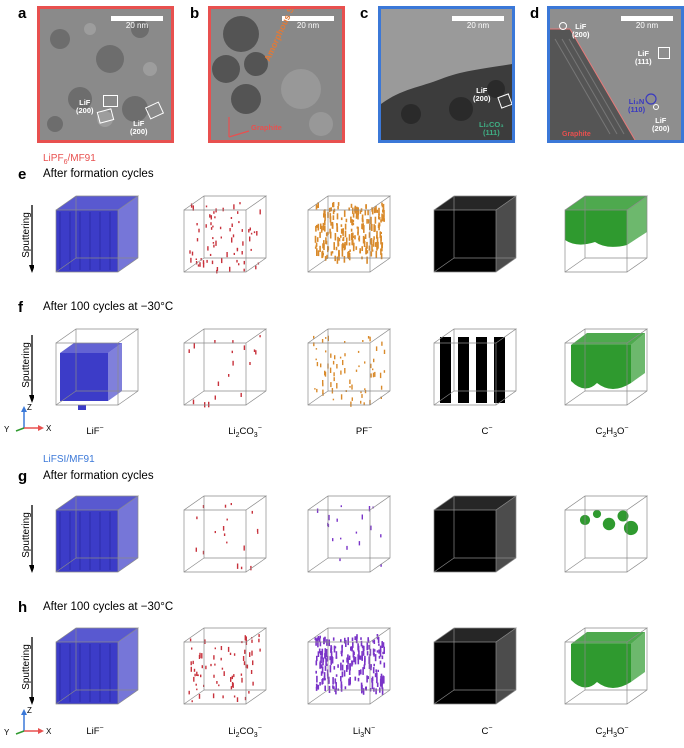 This screenshot has width=684, height=748. I want to click on electrolyte-label-lifsi: LiFSI/MF91, so click(69, 459).